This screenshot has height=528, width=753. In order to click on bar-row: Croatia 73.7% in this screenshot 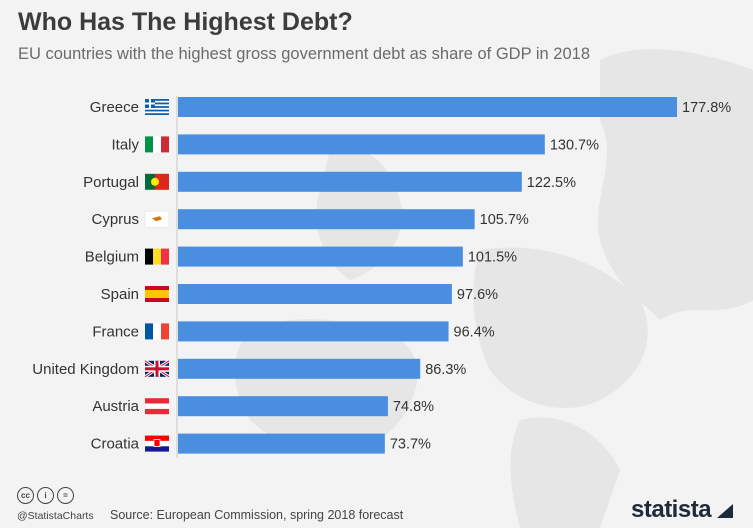, I will do `click(261, 443)`.